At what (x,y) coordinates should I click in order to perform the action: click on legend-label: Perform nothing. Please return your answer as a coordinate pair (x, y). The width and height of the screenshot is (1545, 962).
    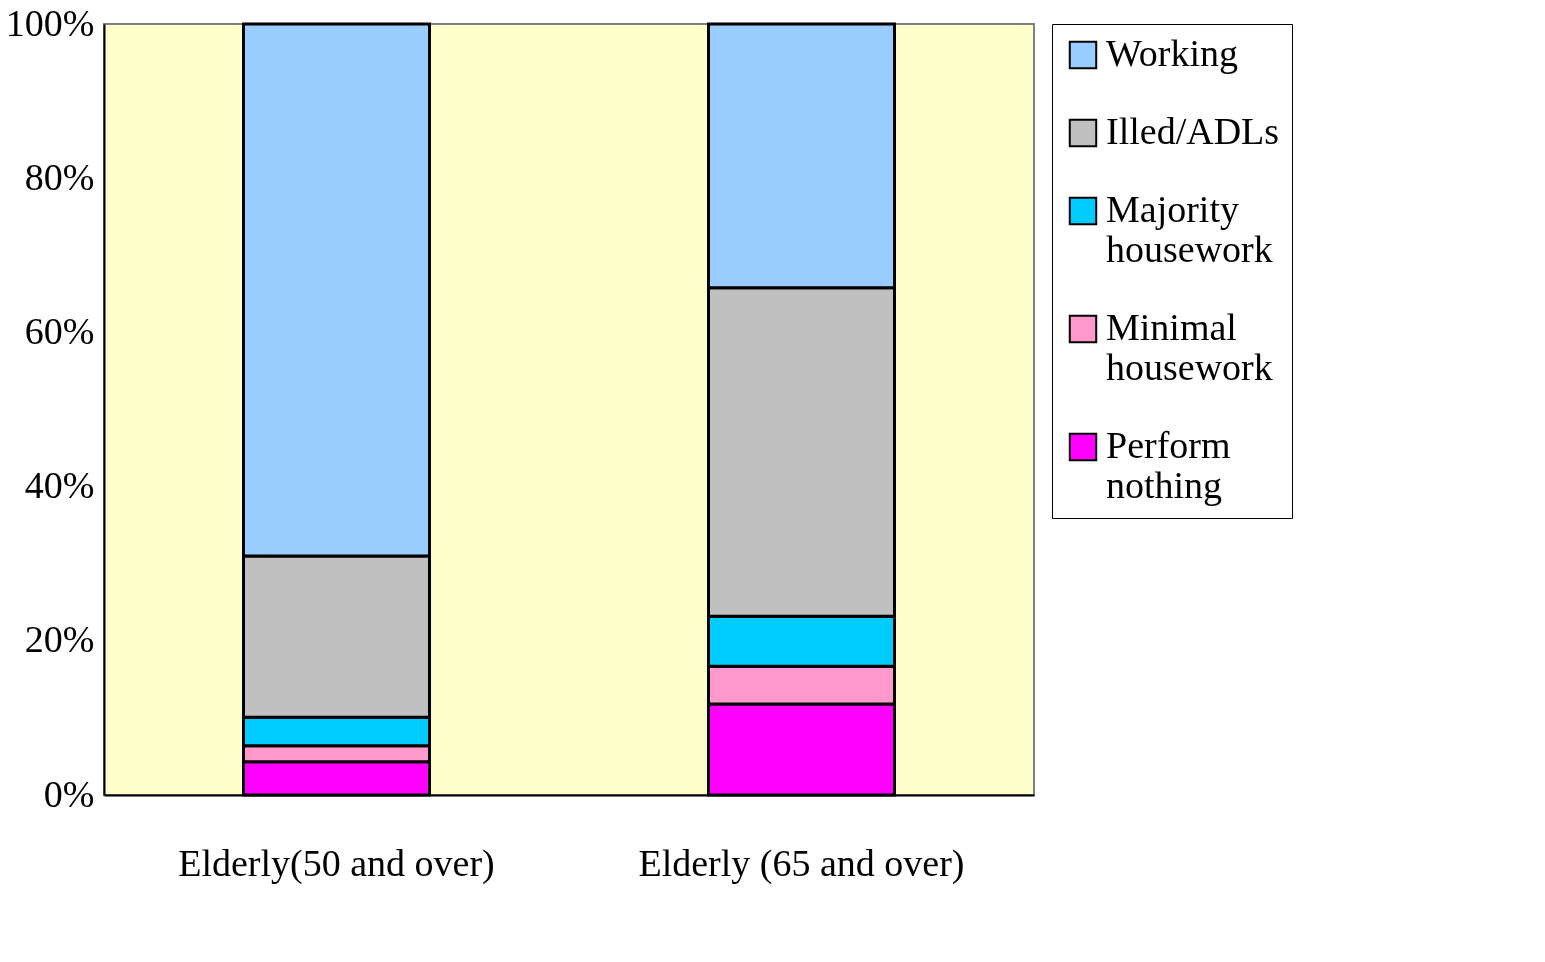
    Looking at the image, I should click on (1168, 465).